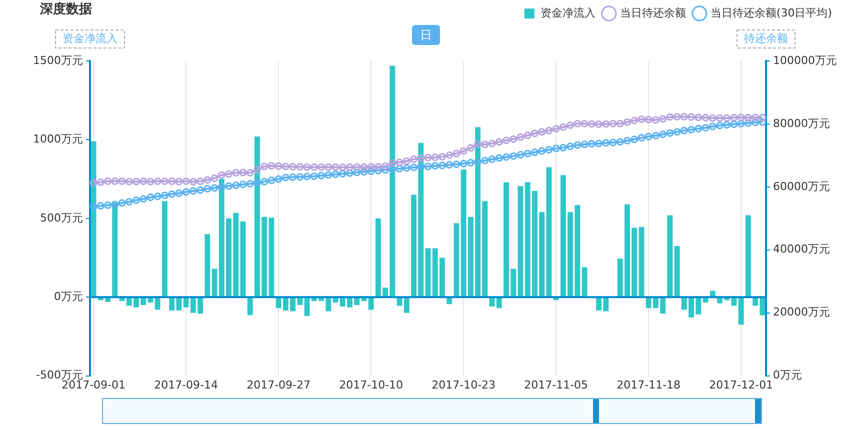 The width and height of the screenshot is (850, 430). Describe the element at coordinates (66, 9) in the screenshot. I see `chart-title: 深度数据` at that location.